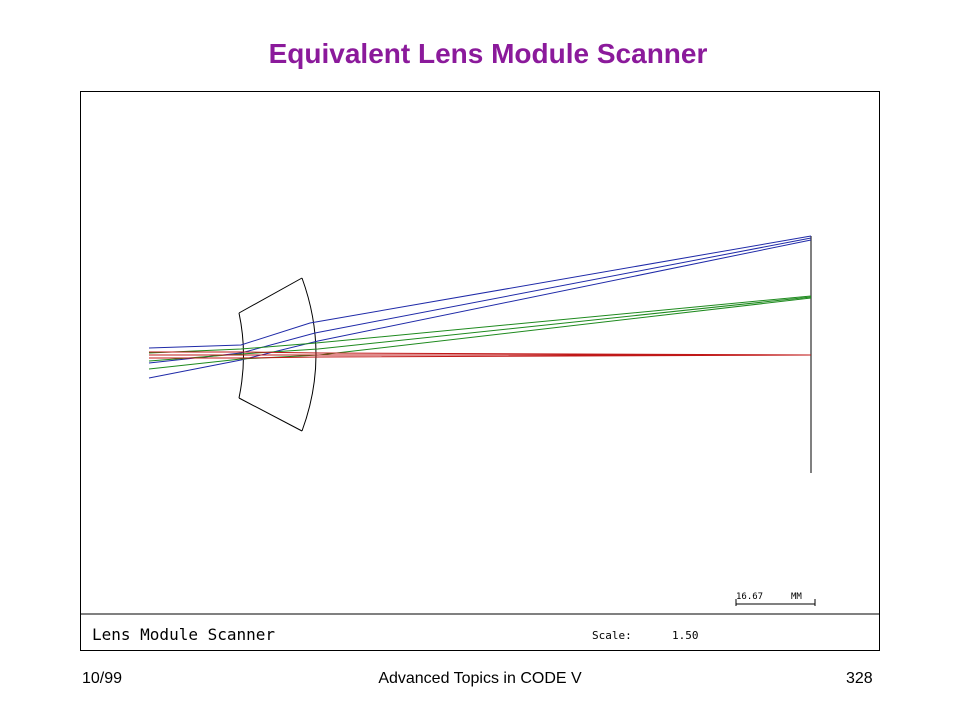 The image size is (960, 720). What do you see at coordinates (612, 635) in the screenshot?
I see `scale-label: Scale:` at bounding box center [612, 635].